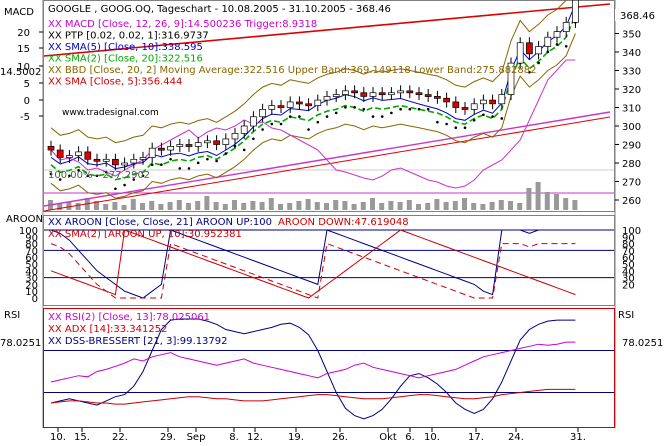 This screenshot has width=665, height=446. I want to click on aroon-left-tick: 20, so click(31, 285).